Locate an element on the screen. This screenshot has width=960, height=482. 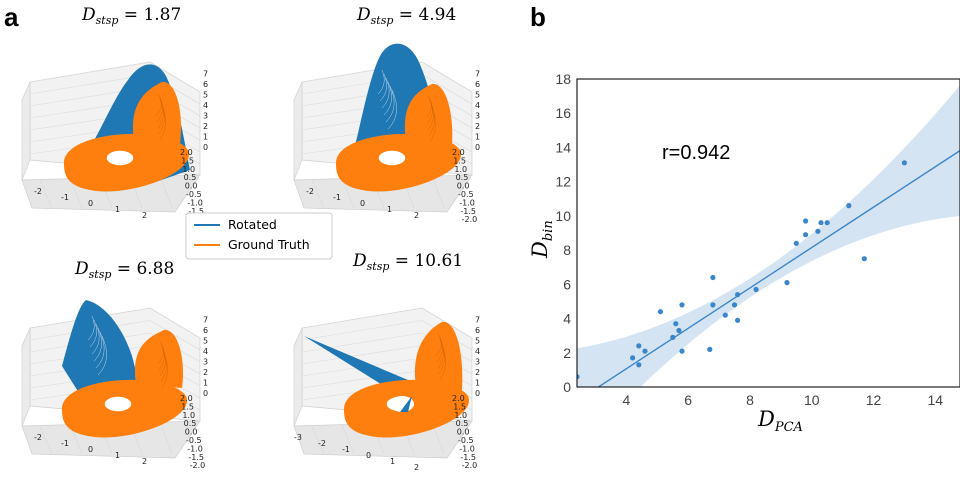
x-tick-label: 6 is located at coordinates (688, 400).